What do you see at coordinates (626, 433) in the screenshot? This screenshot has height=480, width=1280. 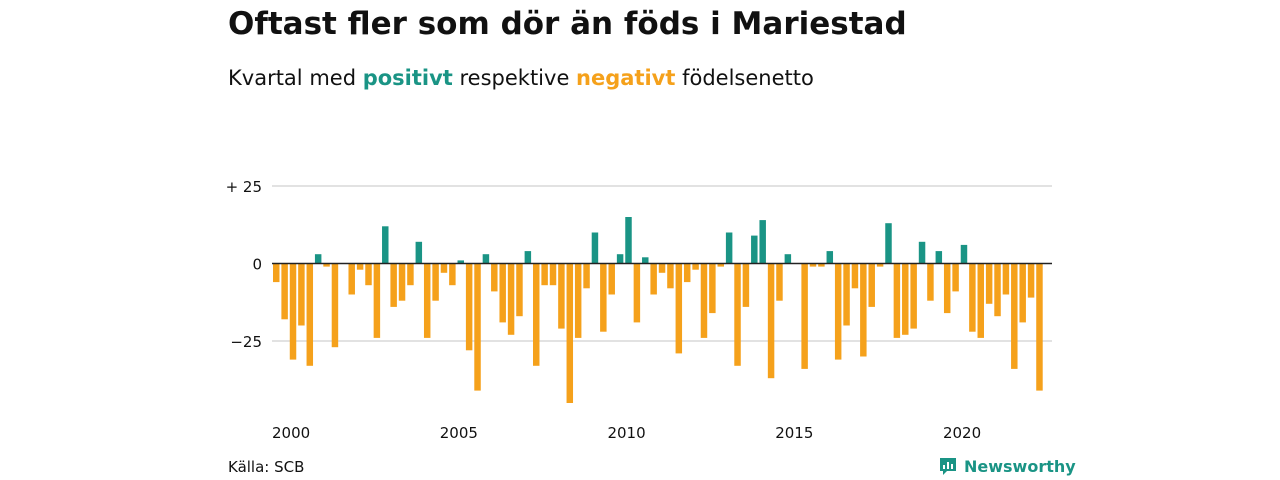 I see `x-tick-label: 2010` at bounding box center [626, 433].